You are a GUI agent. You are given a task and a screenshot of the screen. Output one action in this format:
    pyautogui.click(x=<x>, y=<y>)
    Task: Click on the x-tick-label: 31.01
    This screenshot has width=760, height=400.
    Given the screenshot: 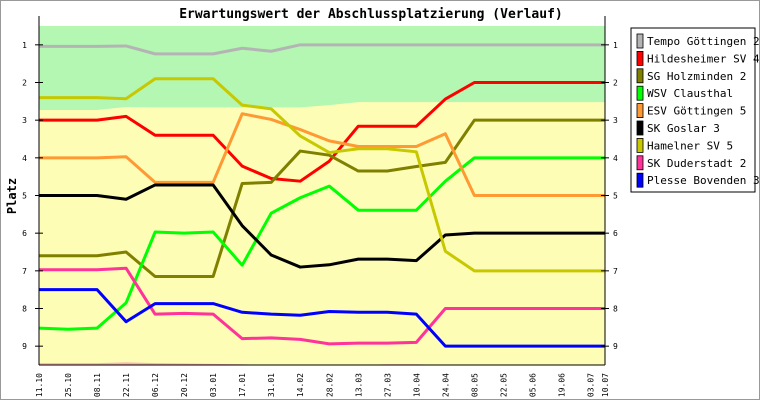 What is the action you would take?
    pyautogui.click(x=271, y=385)
    